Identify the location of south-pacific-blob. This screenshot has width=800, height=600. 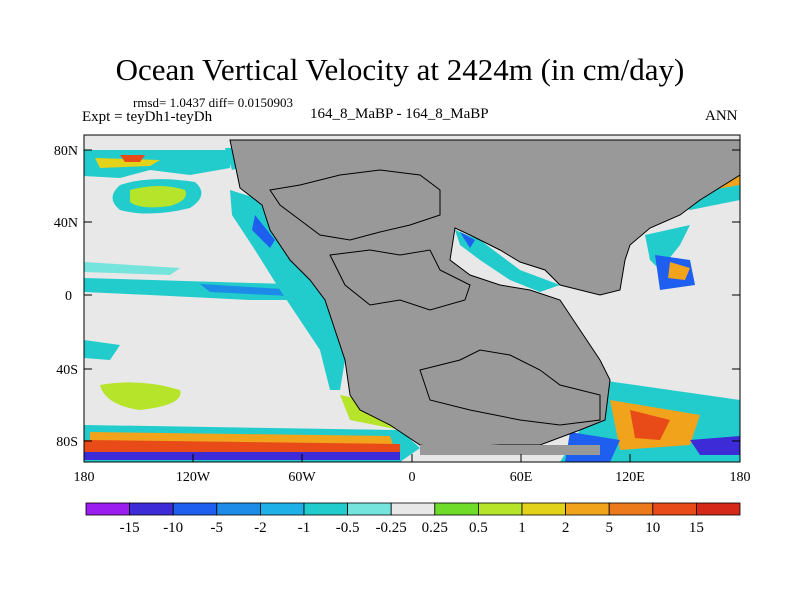
(140, 396).